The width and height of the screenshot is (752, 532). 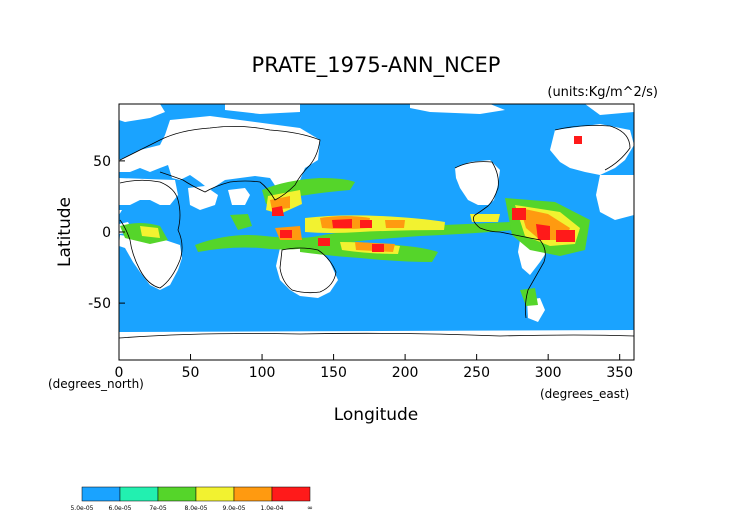 What do you see at coordinates (99, 304) in the screenshot?
I see `y-tick-label: -50` at bounding box center [99, 304].